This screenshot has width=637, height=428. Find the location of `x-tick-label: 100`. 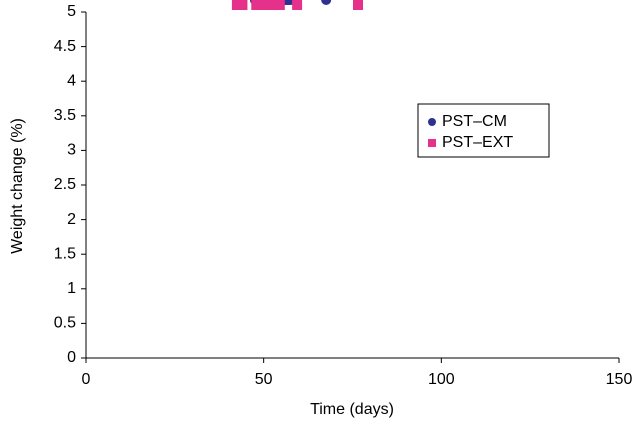

x-tick-label: 100 is located at coordinates (441, 379).